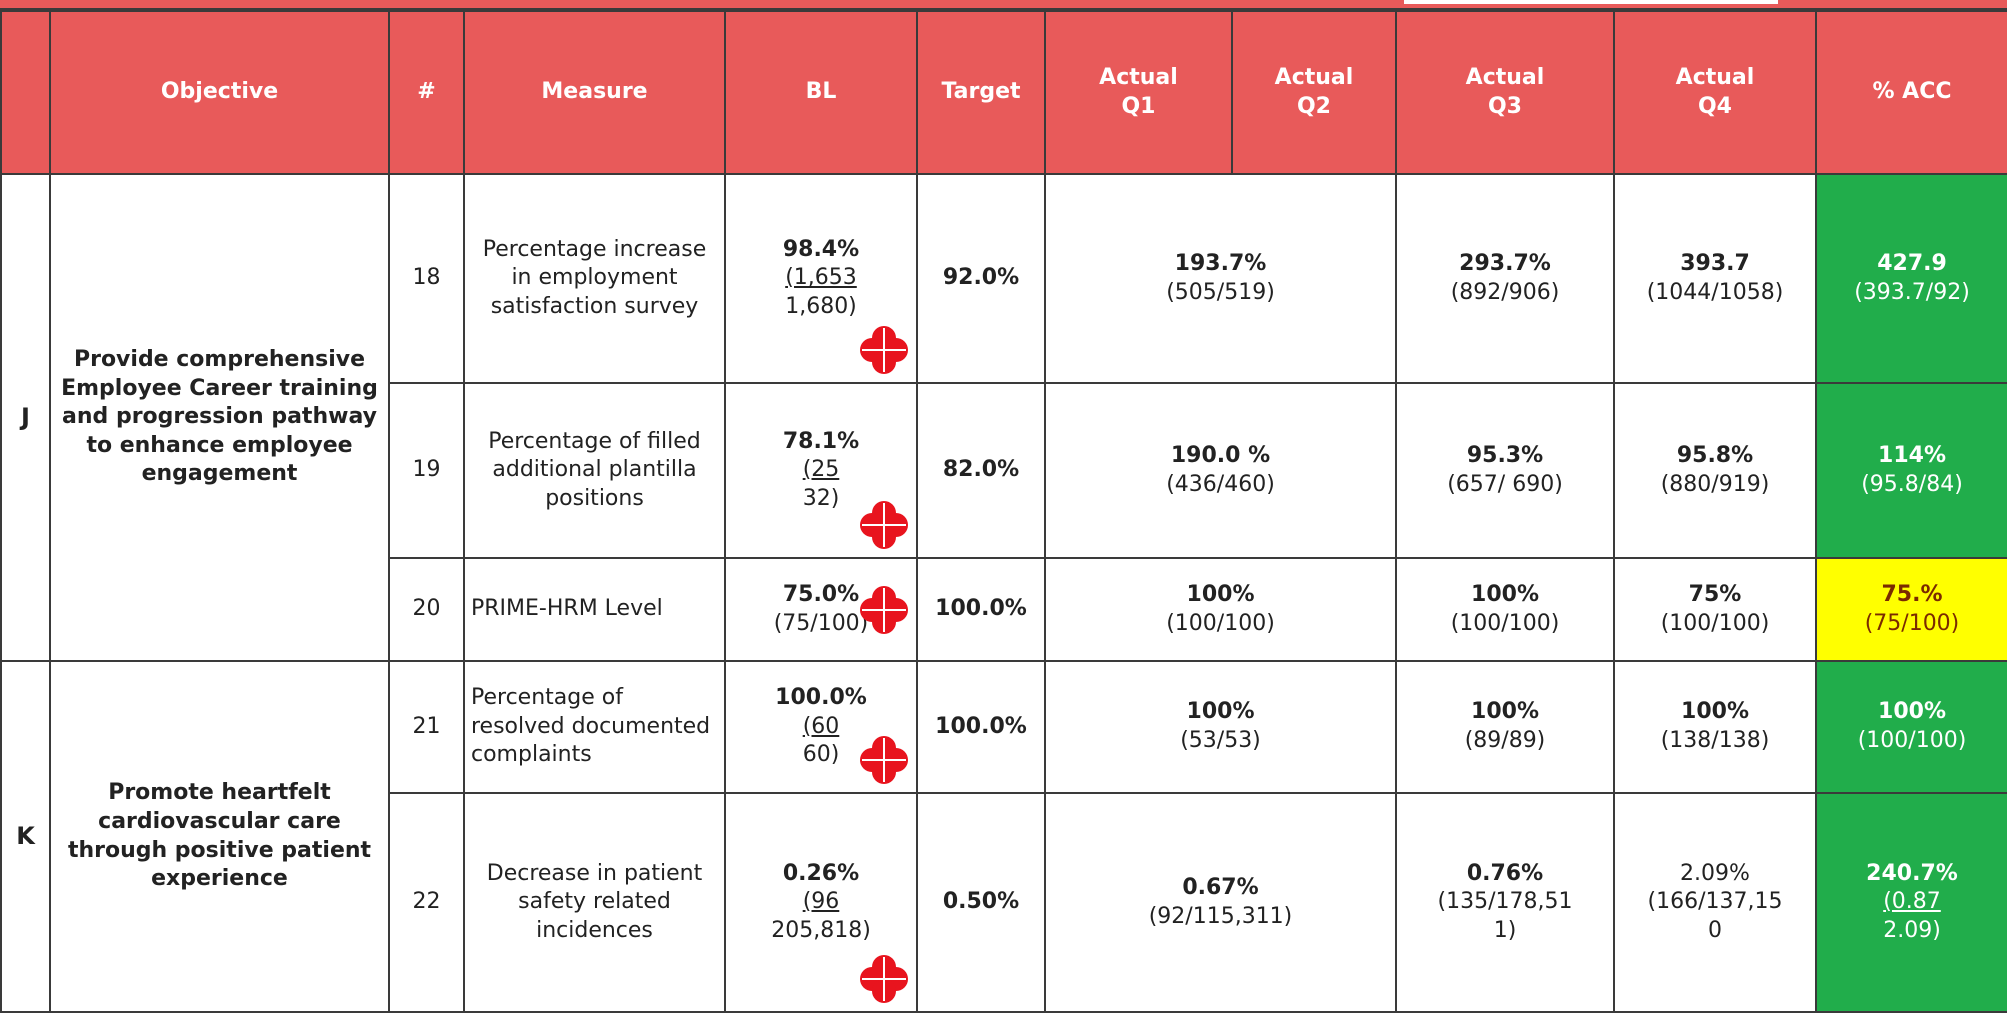 This screenshot has width=2007, height=1013. I want to click on accomplishment: 427.9 (393.7/92), so click(1911, 278).